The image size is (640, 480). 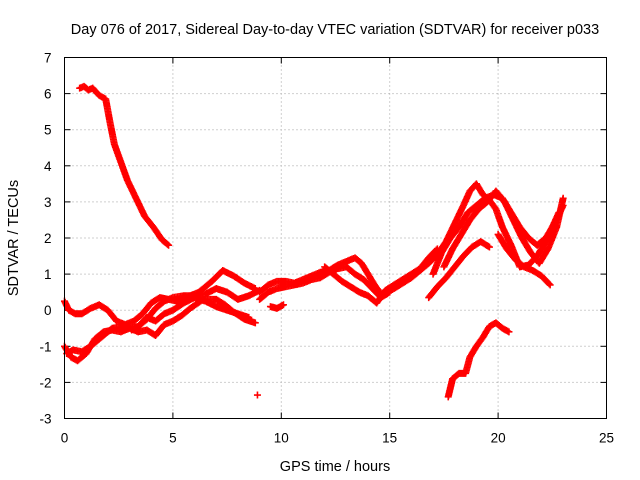 I want to click on y-tick-label: -3, so click(x=45, y=419).